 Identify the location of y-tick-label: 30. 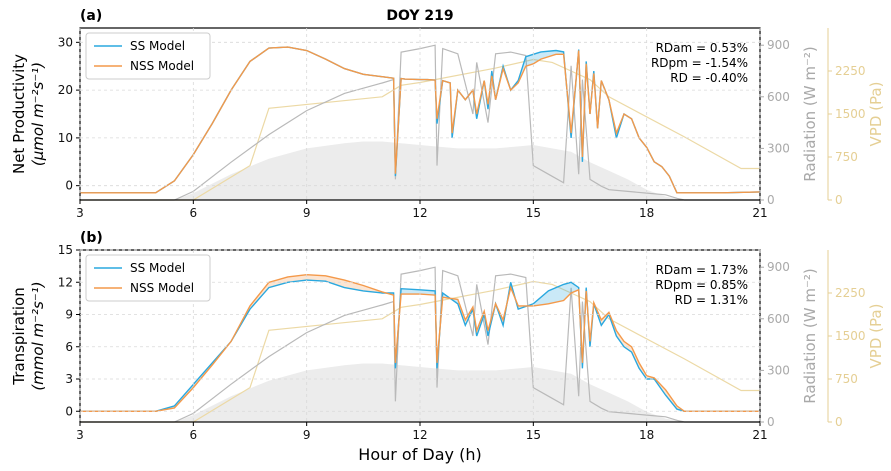
(65, 42).